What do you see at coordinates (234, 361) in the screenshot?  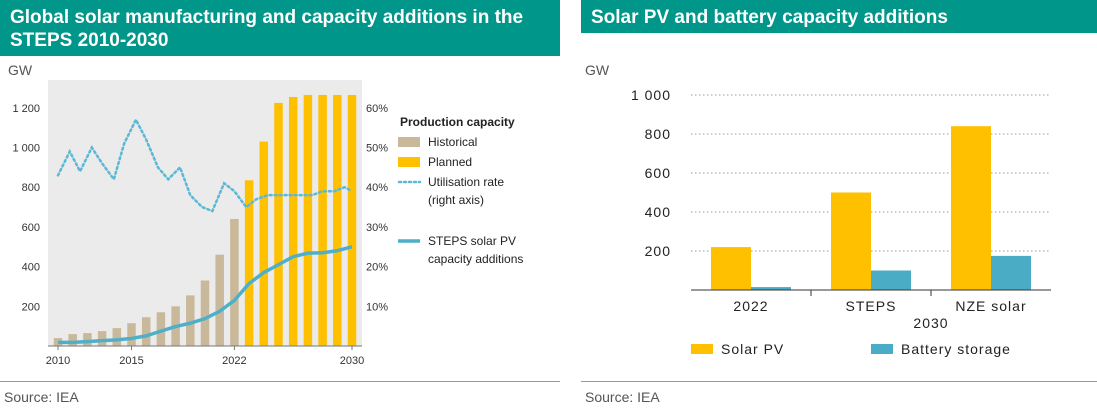 I see `left-x-tick-label: 2022` at bounding box center [234, 361].